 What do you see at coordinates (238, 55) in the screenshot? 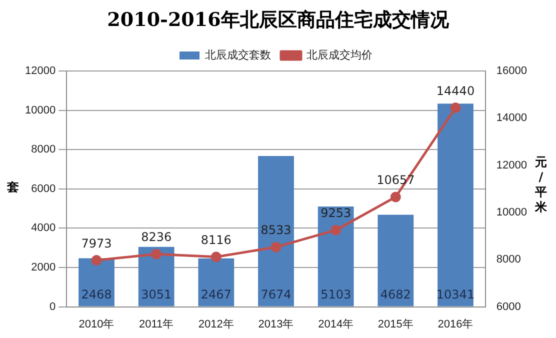
I see `legend-label: 北辰成交套数` at bounding box center [238, 55].